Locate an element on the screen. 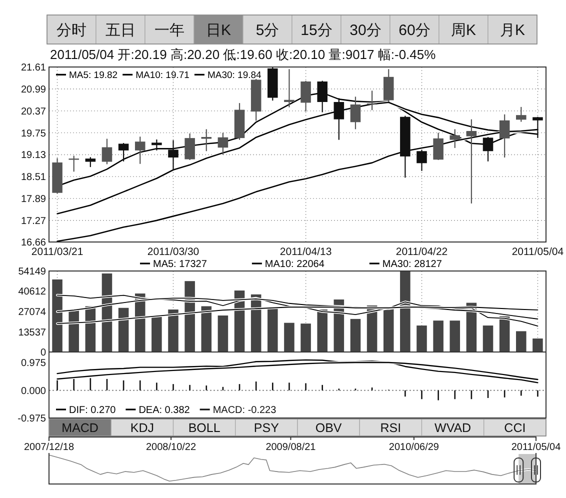 Image resolution: width=566 pixels, height=498 pixels. category-label: KDJ is located at coordinates (142, 428).